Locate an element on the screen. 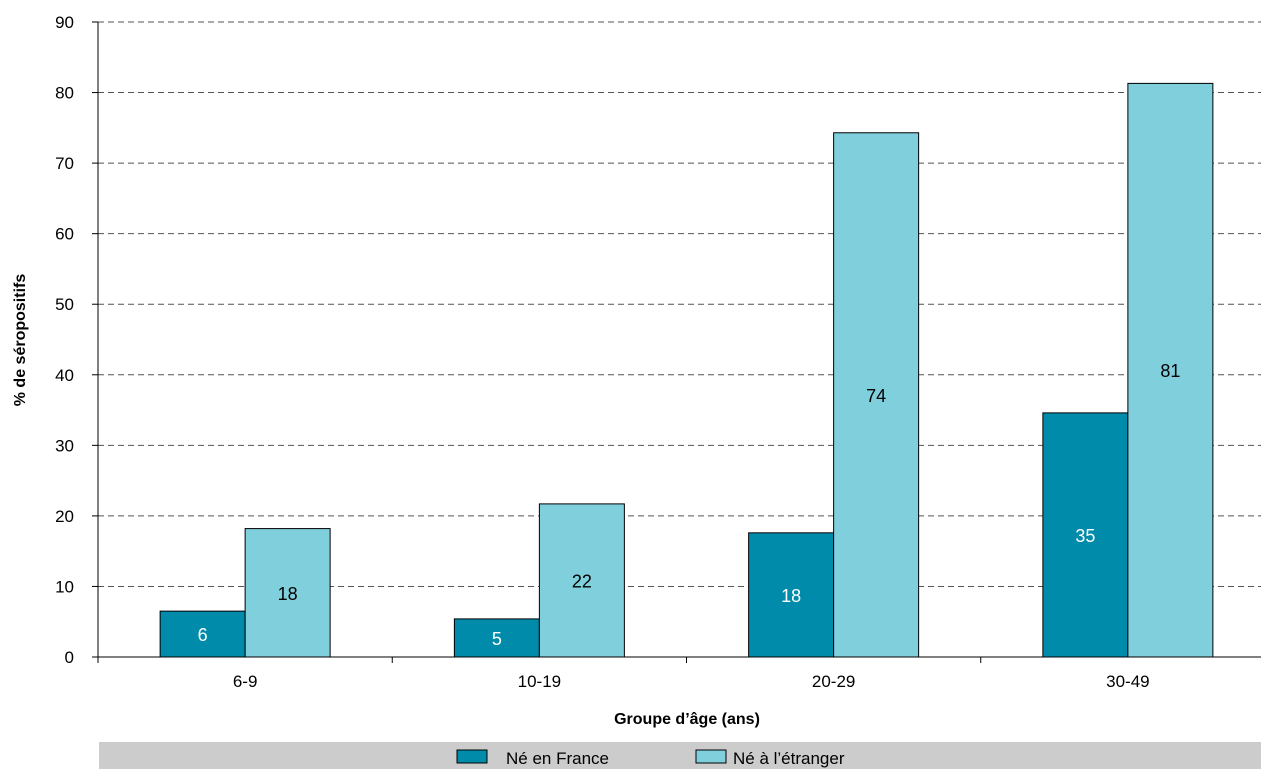 The height and width of the screenshot is (769, 1261). data-label: 81 is located at coordinates (1170, 371).